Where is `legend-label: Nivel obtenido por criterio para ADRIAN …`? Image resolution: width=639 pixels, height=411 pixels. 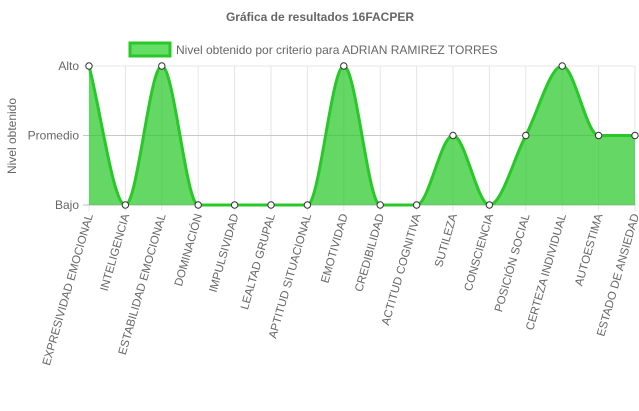
legend-label: Nivel obtenido por criterio para ADRIAN … is located at coordinates (337, 50).